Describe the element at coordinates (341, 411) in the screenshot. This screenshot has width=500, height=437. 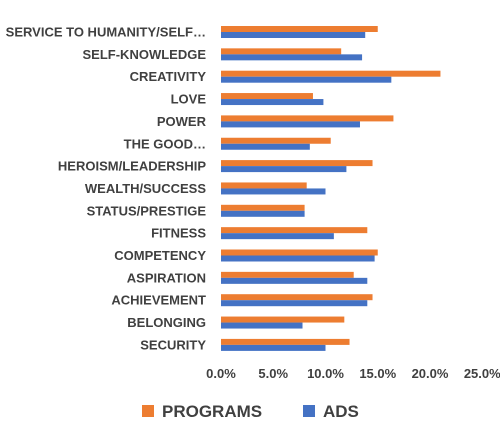
I see `legend-label-ads: ADS` at that location.